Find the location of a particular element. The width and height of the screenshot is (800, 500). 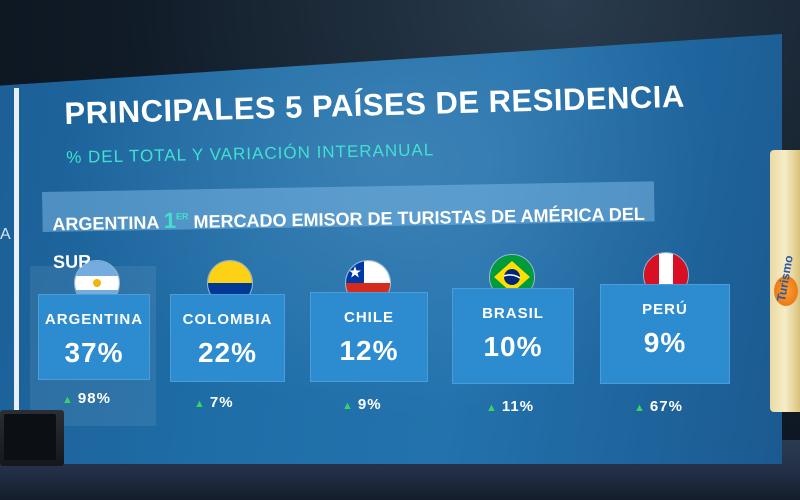

banner-rank-suffix: ER is located at coordinates (182, 216).